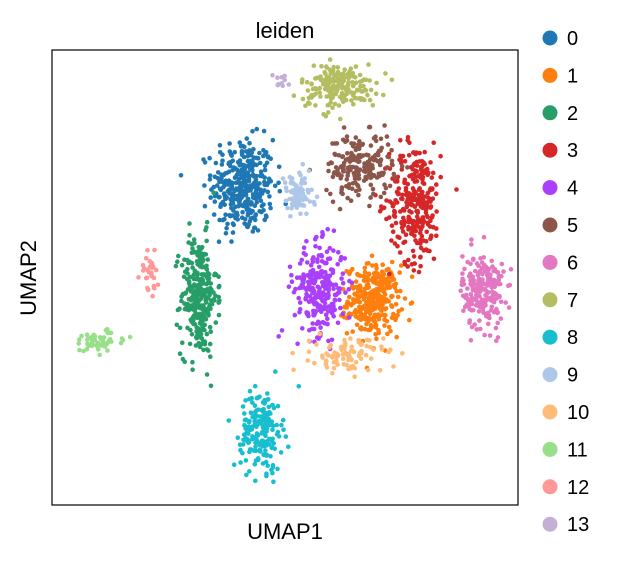  Describe the element at coordinates (560, 301) in the screenshot. I see `legend-item-7: 7` at that location.